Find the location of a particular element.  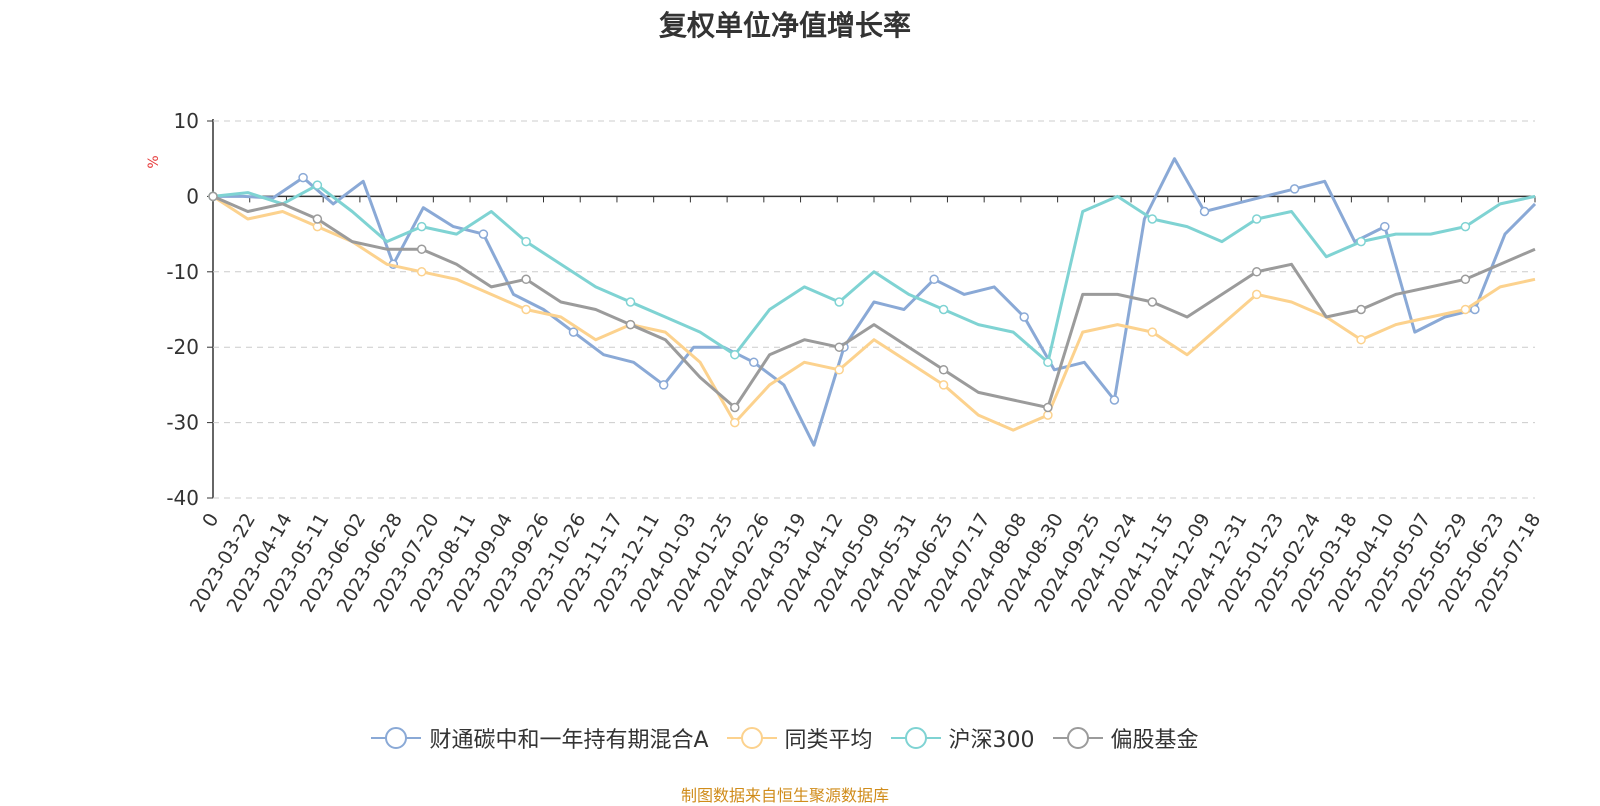

y-tick-label: -10 is located at coordinates (182, 272).